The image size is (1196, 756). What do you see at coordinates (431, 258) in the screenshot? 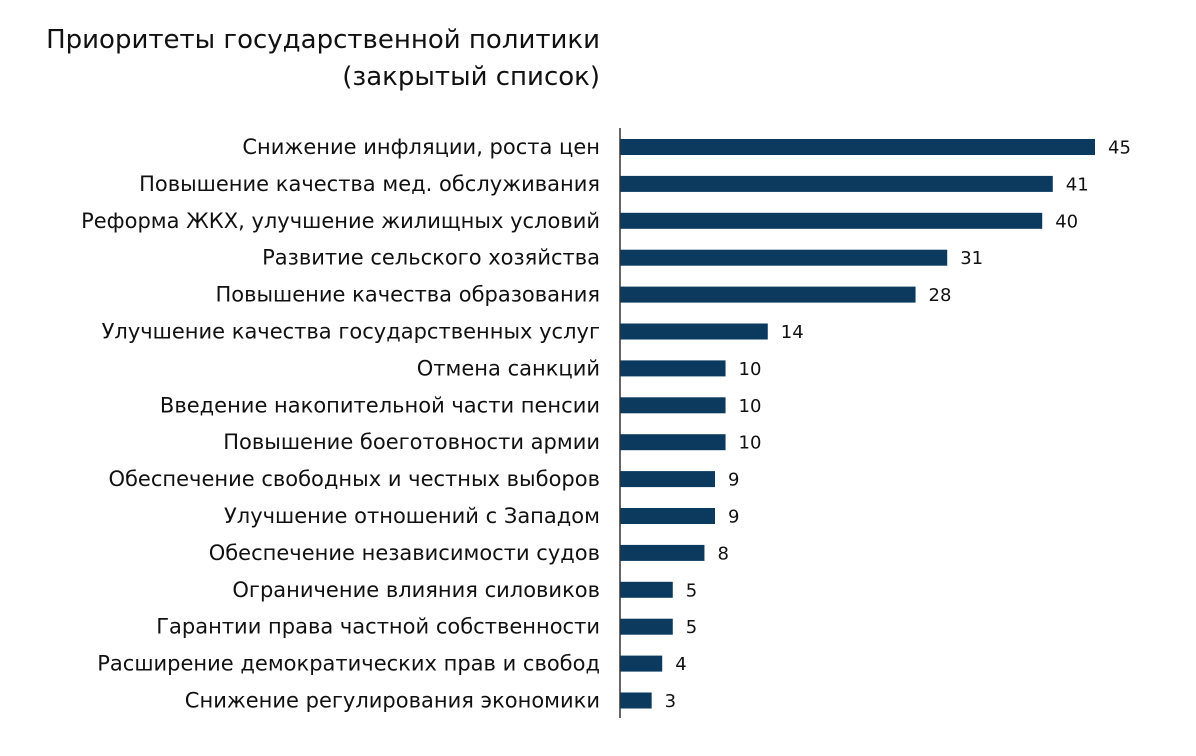
I see `category-label: Развитие сельского хозяйства` at bounding box center [431, 258].